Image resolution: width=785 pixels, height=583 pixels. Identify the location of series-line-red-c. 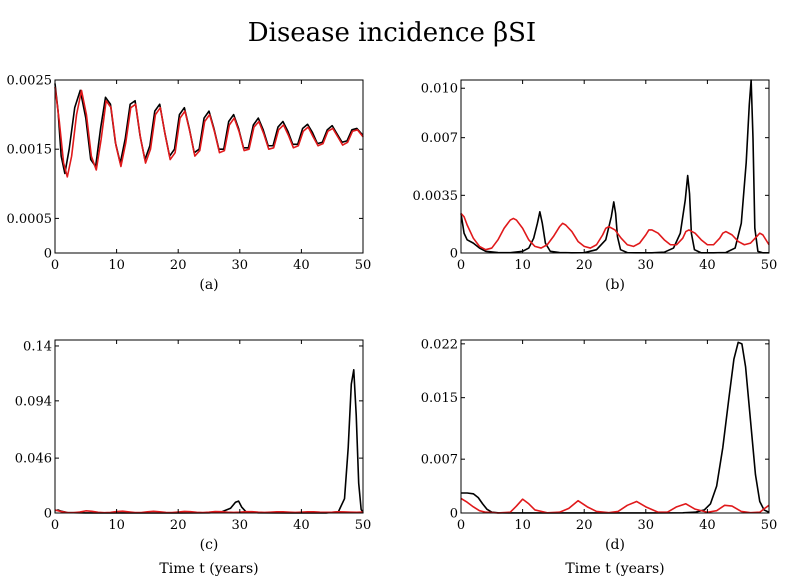
(209, 511).